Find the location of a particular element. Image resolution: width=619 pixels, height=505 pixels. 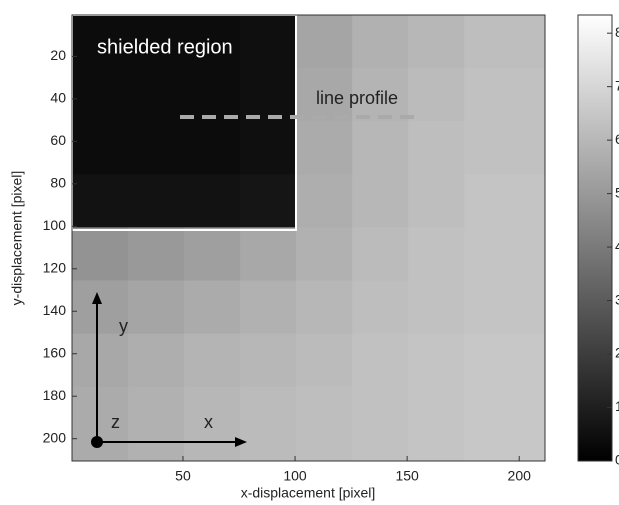

annotation: line profile is located at coordinates (357, 98).